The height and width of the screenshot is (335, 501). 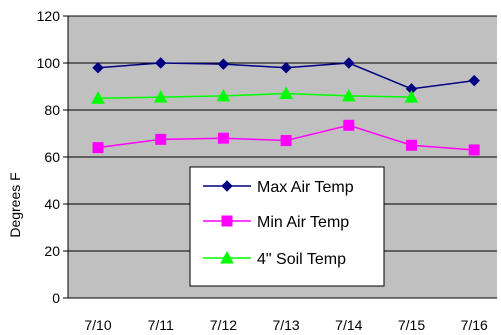 What do you see at coordinates (303, 222) in the screenshot?
I see `legend-label: Min Air Temp` at bounding box center [303, 222].